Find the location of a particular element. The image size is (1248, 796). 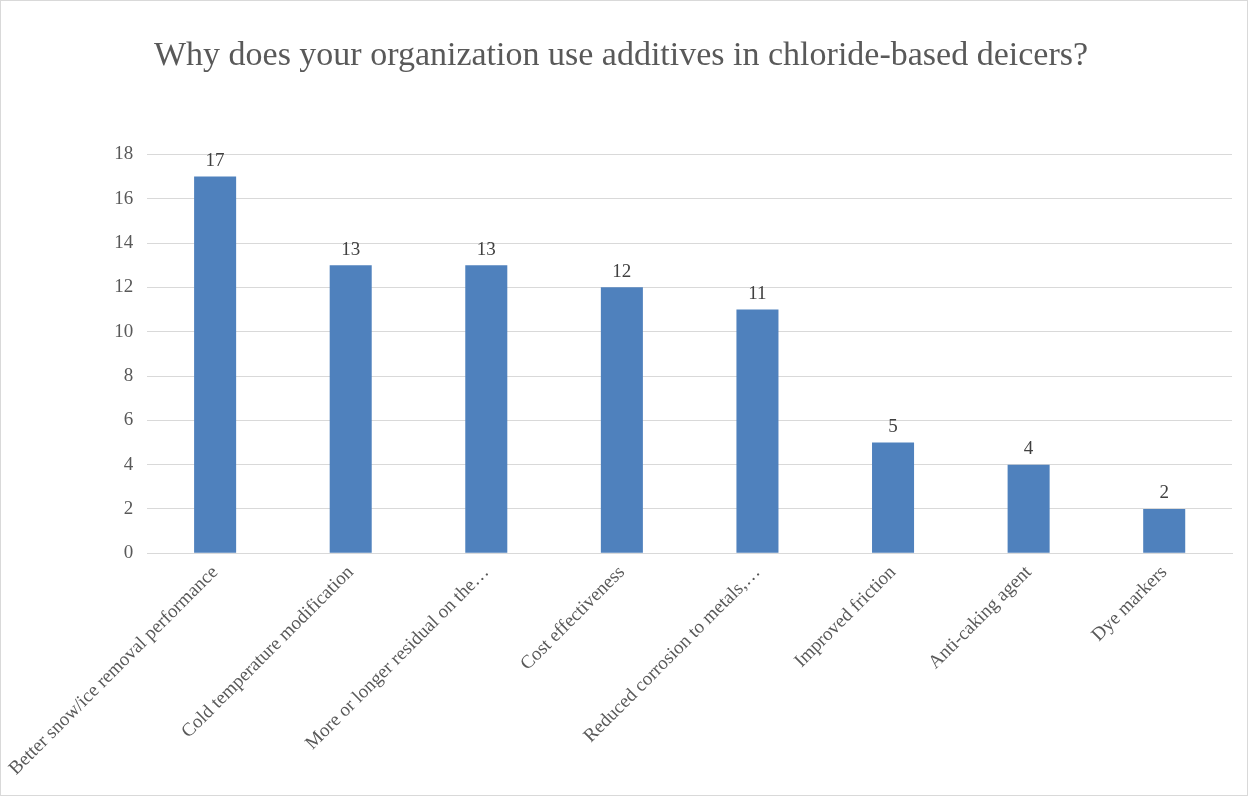

y-tick-label: 4 is located at coordinates (128, 463).